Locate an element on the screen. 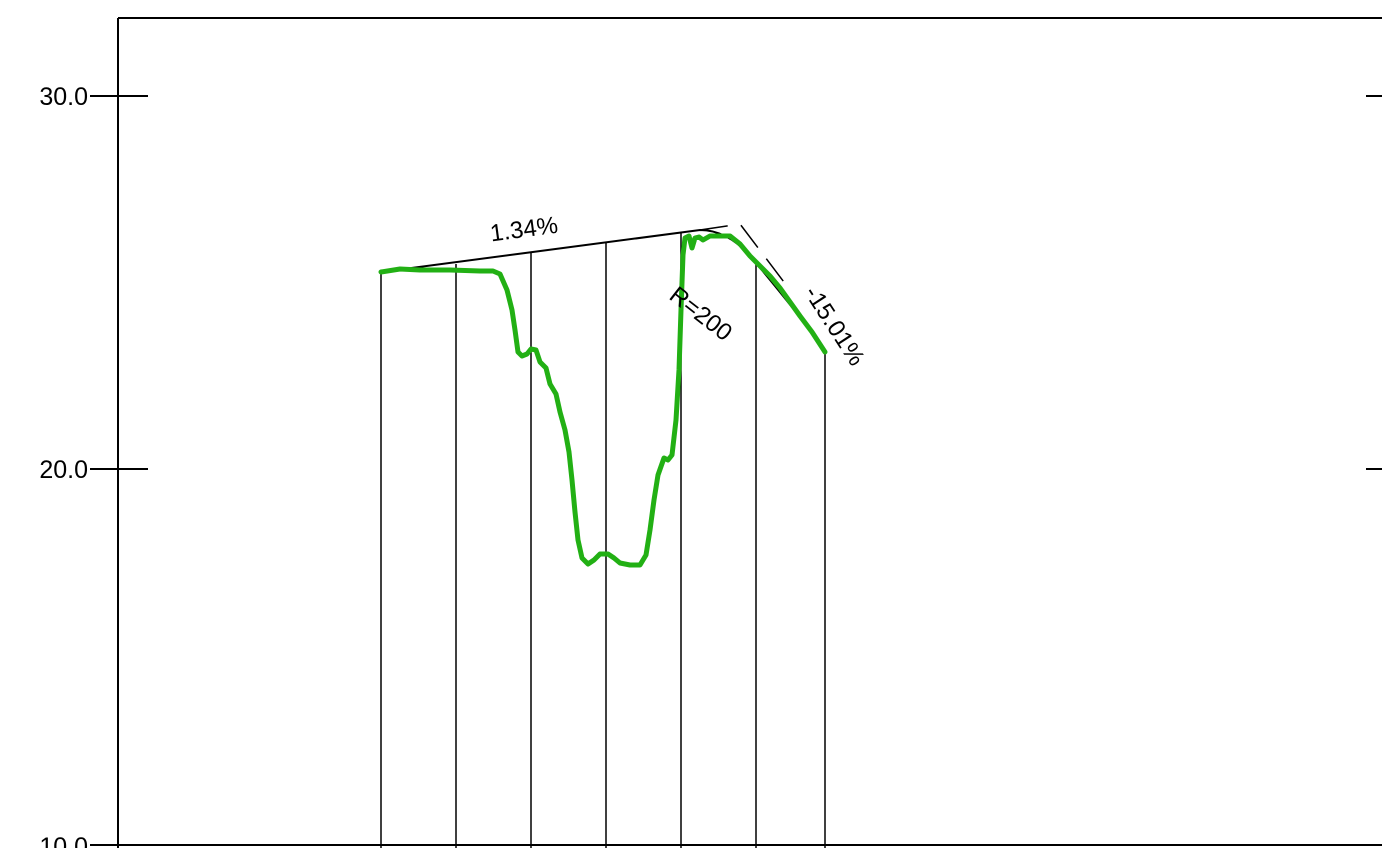 This screenshot has width=1382, height=848. design-grade-line is located at coordinates (603, 290).